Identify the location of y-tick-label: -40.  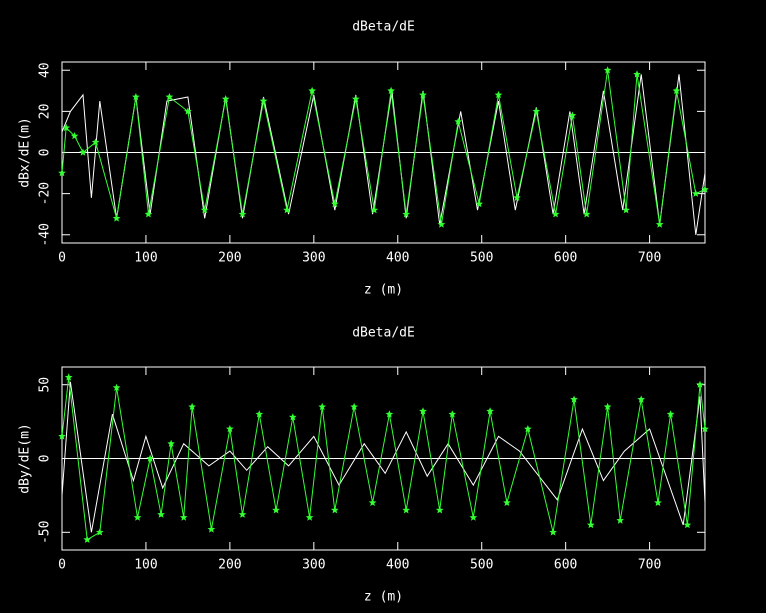
(45, 234).